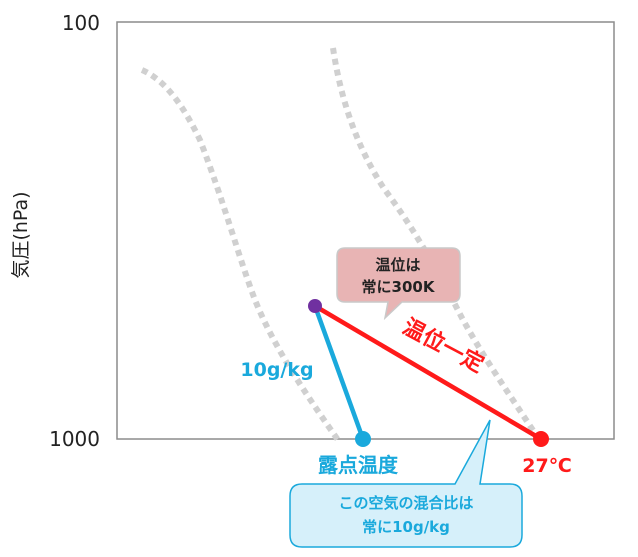 The width and height of the screenshot is (638, 557). Describe the element at coordinates (339, 372) in the screenshot. I see `mixing-ratio-line` at that location.